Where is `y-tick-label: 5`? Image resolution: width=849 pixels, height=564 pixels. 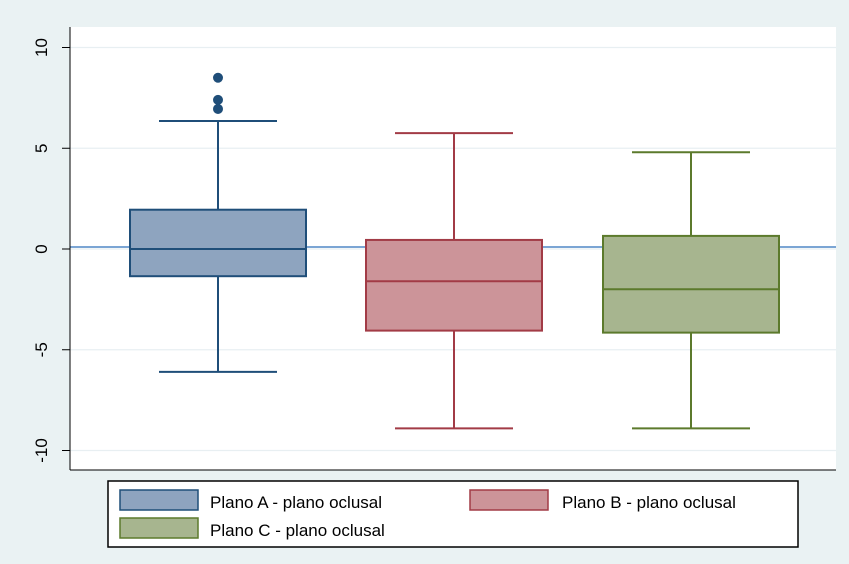 y-tick-label: 5 is located at coordinates (41, 148).